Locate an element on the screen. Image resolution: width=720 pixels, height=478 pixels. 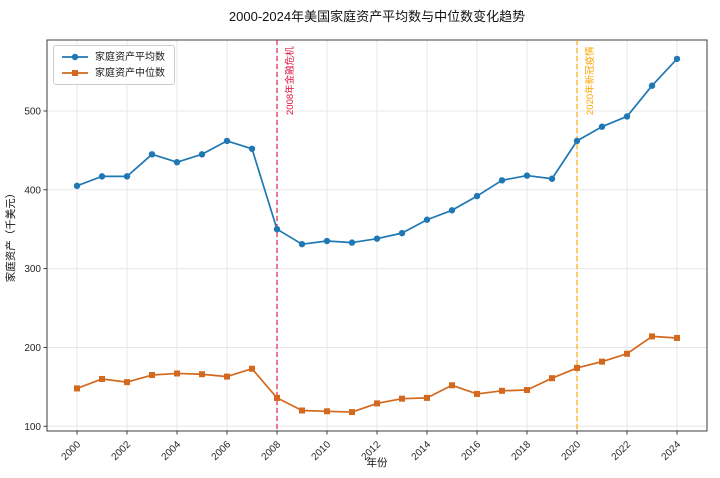
y-tick-label: 200 is located at coordinates (32, 348).